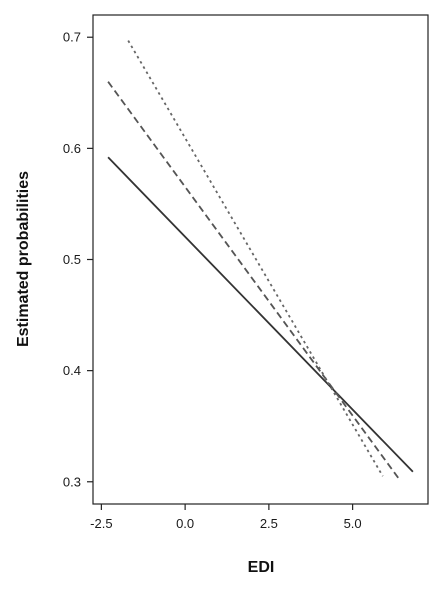 Image resolution: width=443 pixels, height=590 pixels. Describe the element at coordinates (185, 523) in the screenshot. I see `x-tick-label: 0.0` at that location.